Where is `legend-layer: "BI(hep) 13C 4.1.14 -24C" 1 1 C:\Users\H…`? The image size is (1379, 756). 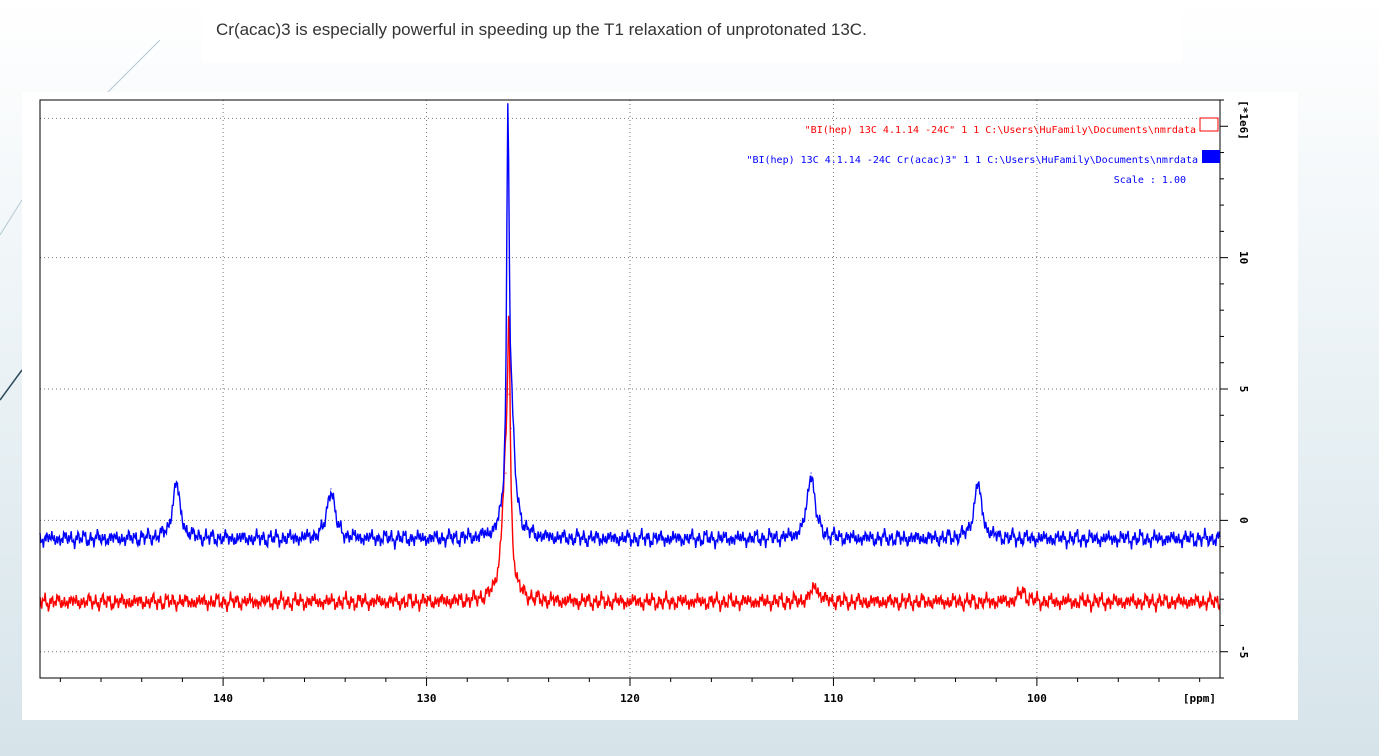
legend-layer: "BI(hep) 13C 4.1.14 -24C" 1 1 C:\Users\H… is located at coordinates (983, 151).